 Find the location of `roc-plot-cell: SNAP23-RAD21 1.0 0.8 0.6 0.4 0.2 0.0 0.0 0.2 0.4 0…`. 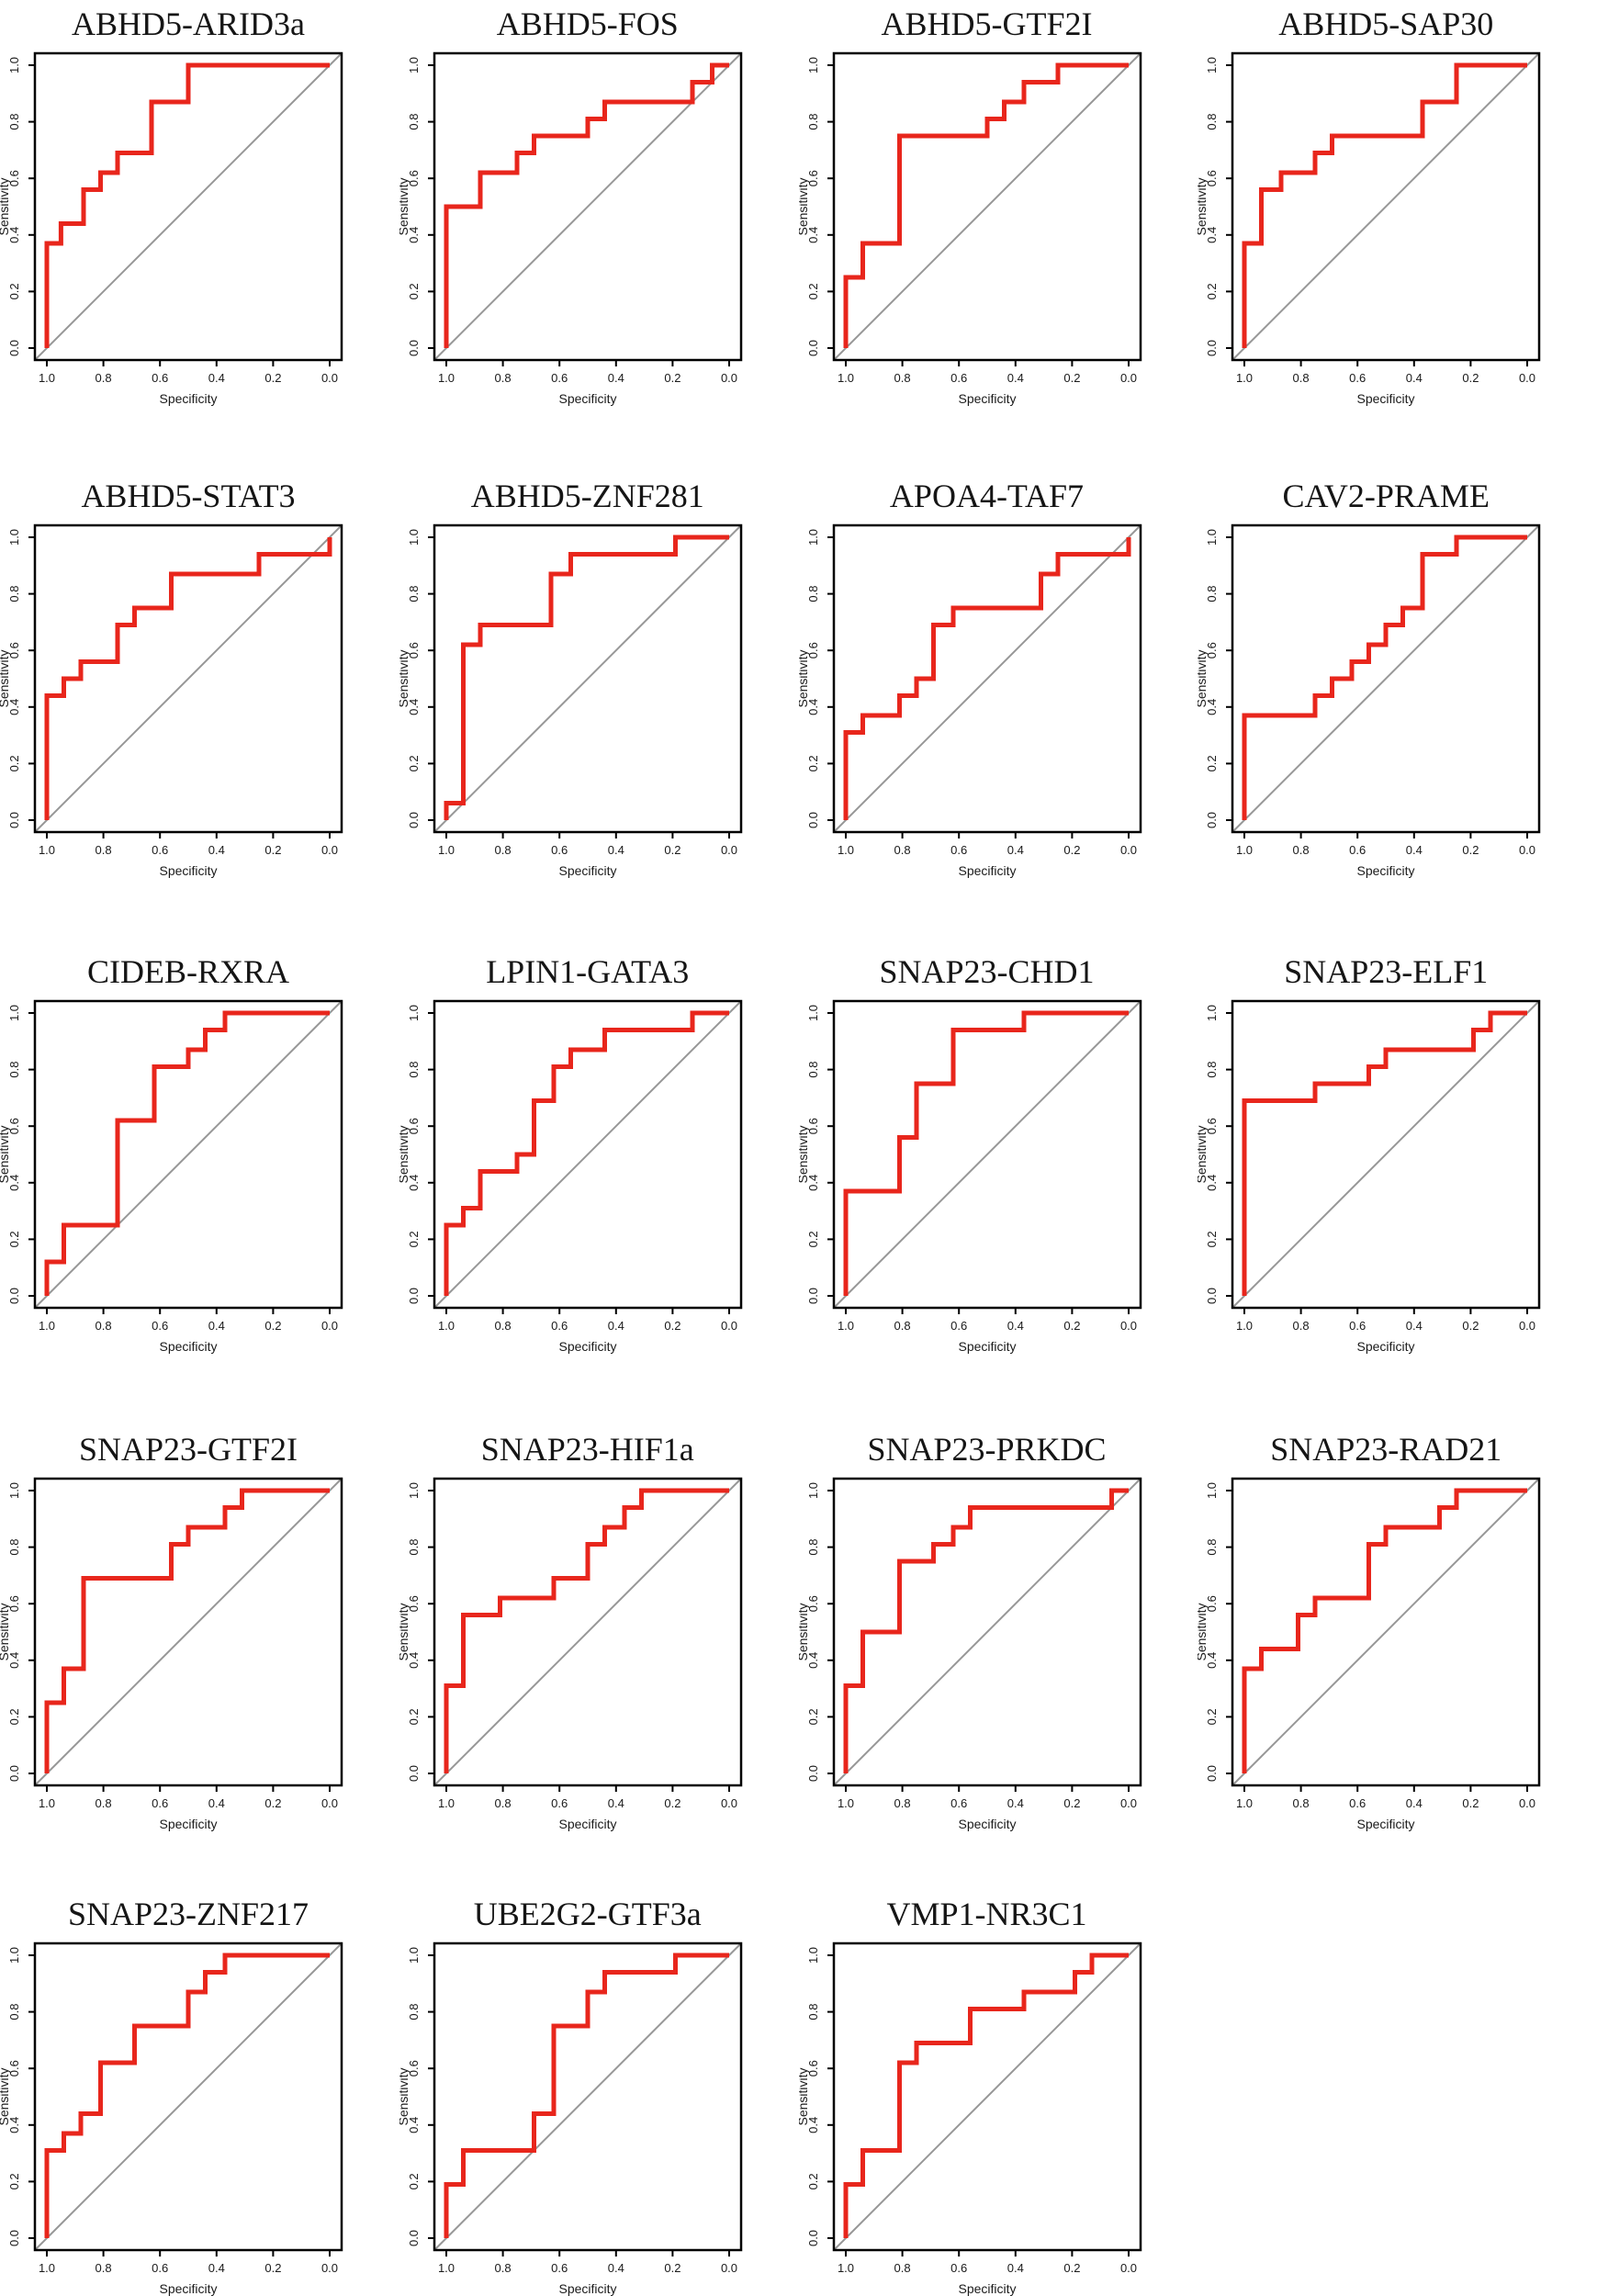

roc-plot-cell: SNAP23-RAD21 1.0 0.8 0.6 0.4 0.2 0.0 0.0 0.2 0.4 0… is located at coordinates (1397, 1607).